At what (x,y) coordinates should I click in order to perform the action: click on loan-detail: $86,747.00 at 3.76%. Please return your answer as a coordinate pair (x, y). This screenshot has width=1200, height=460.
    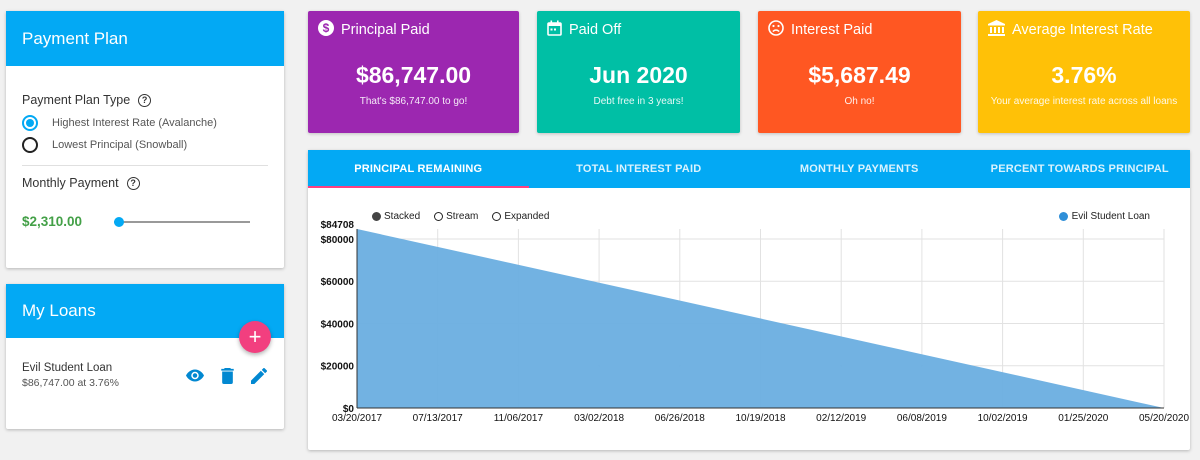
    Looking at the image, I should click on (70, 383).